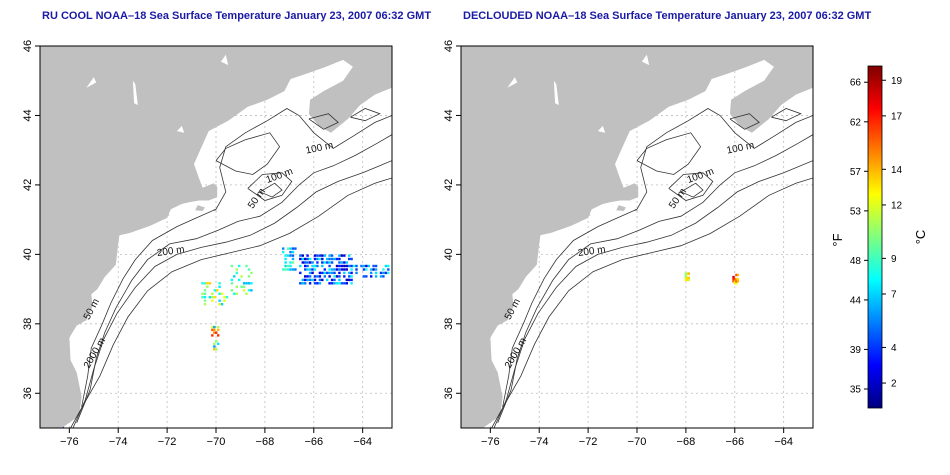  What do you see at coordinates (216, 442) in the screenshot?
I see `x-tick-label: −70` at bounding box center [216, 442].